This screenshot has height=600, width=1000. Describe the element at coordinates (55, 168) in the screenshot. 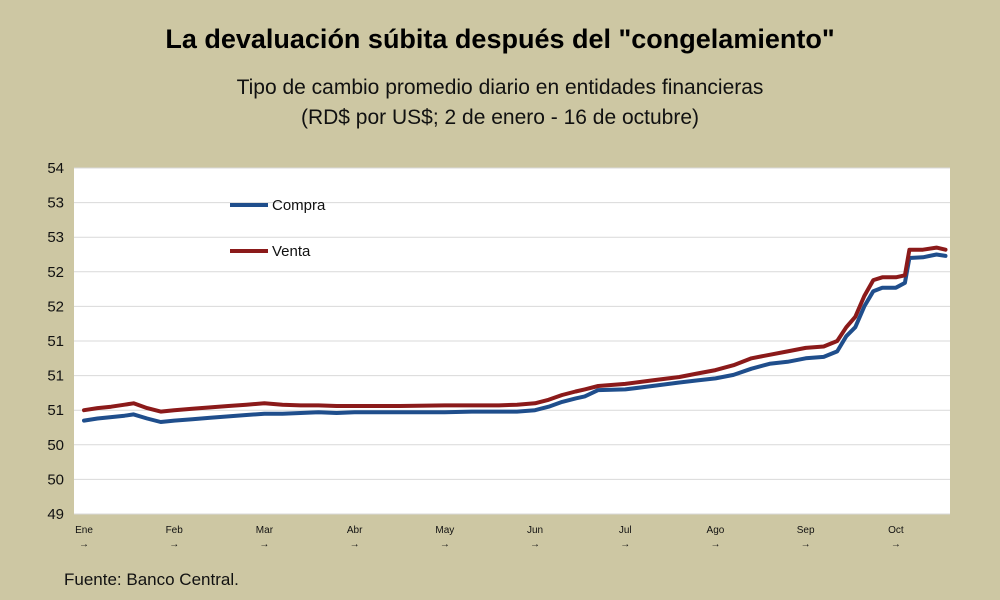

I see `y-tick-label: 54` at that location.